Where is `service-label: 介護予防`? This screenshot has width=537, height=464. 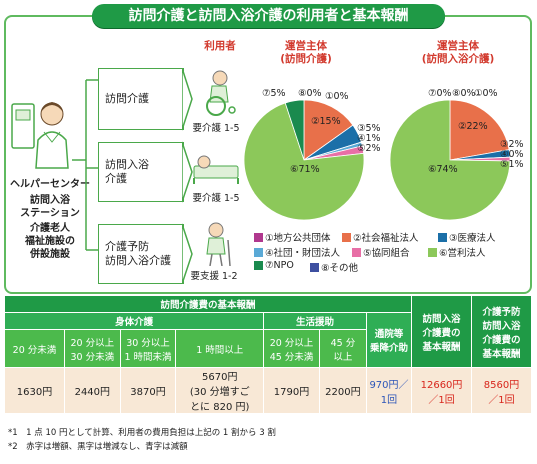 service-label: 介護予防 is located at coordinates (127, 246).